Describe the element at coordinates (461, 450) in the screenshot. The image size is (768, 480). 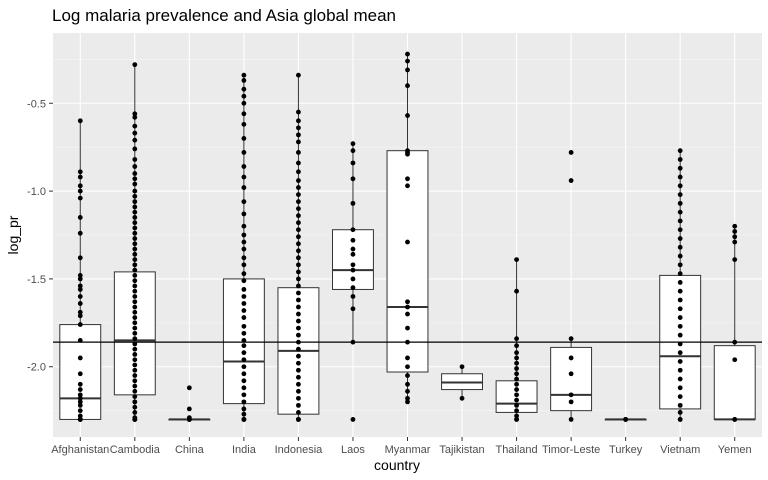
I see `x-tick-label: Tajikistan` at that location.